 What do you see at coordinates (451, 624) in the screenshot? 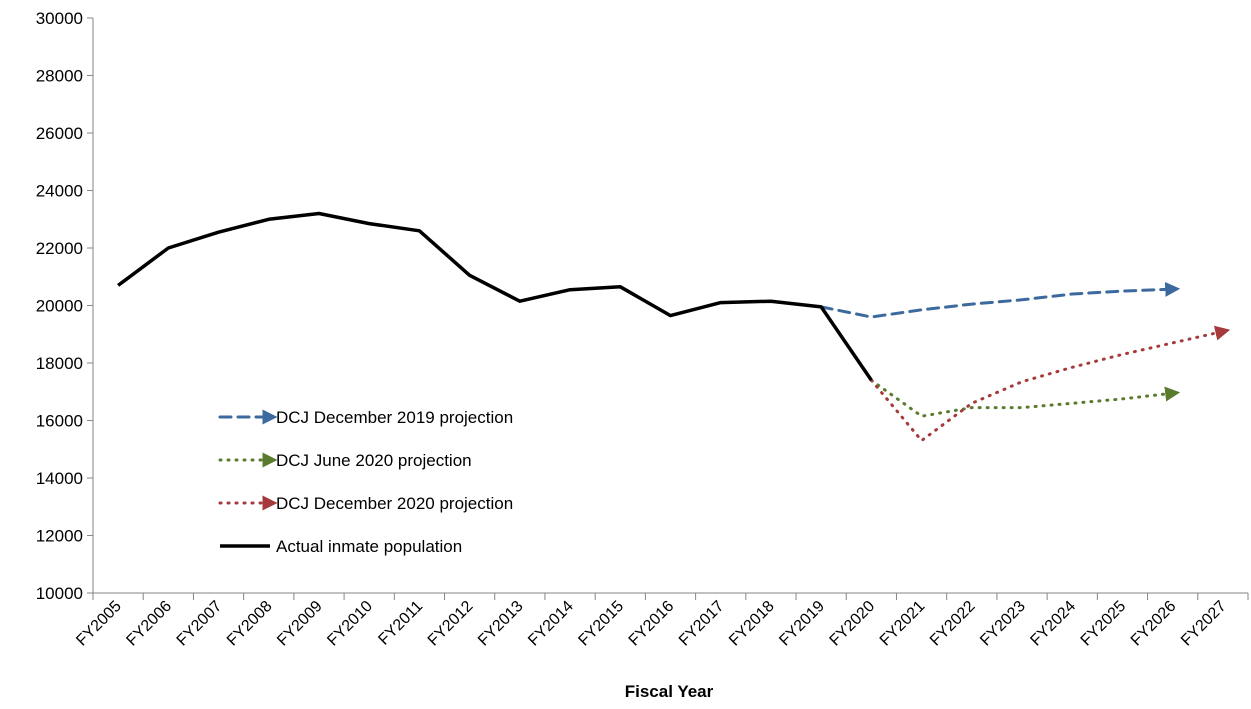
I see `x-tick-label: FY2012` at bounding box center [451, 624].